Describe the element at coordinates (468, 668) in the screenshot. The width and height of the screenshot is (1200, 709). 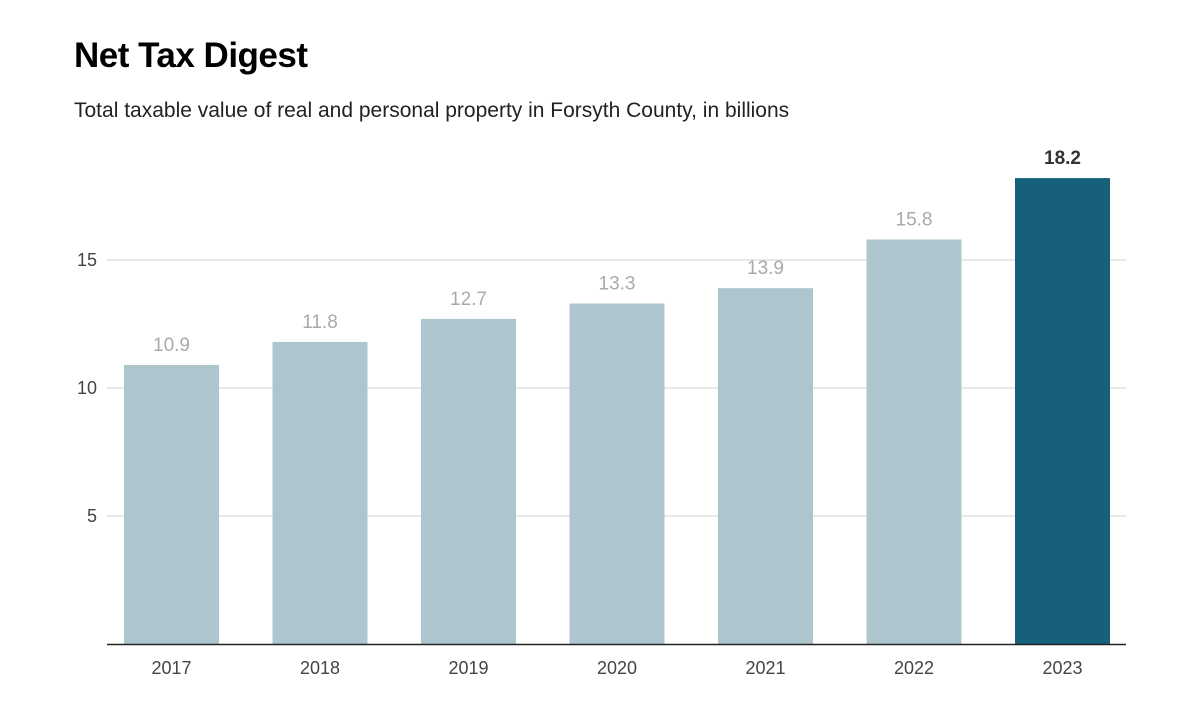
I see `x-tick-label: 2019` at that location.